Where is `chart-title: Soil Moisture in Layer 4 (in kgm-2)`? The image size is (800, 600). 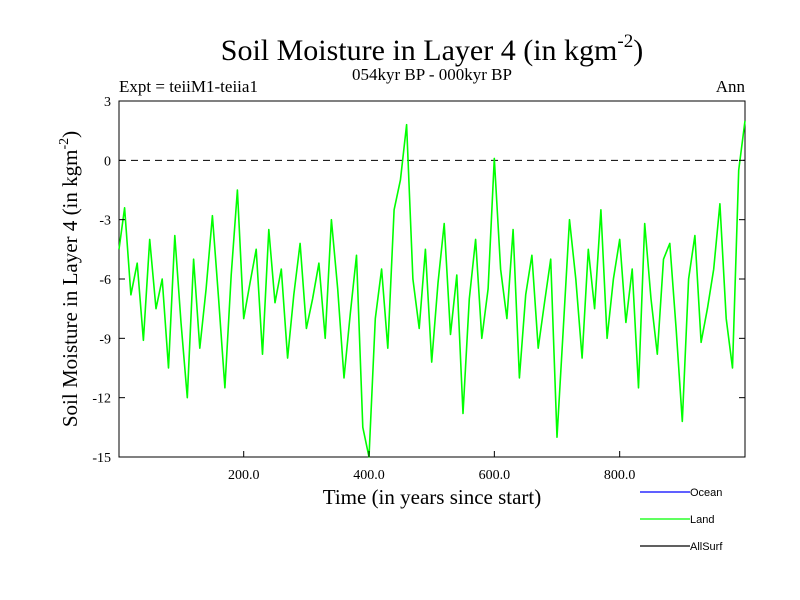
chart-title: Soil Moisture in Layer 4 (in kgm-2) is located at coordinates (432, 49).